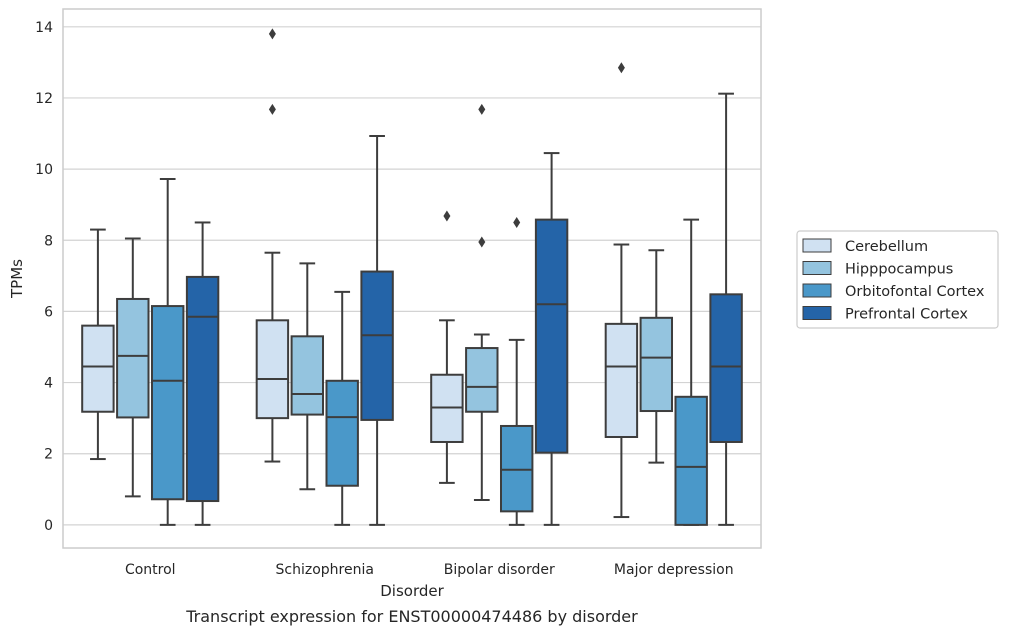 This screenshot has height=634, width=1009. Describe the element at coordinates (44, 99) in the screenshot. I see `y-tick-label: 12` at that location.